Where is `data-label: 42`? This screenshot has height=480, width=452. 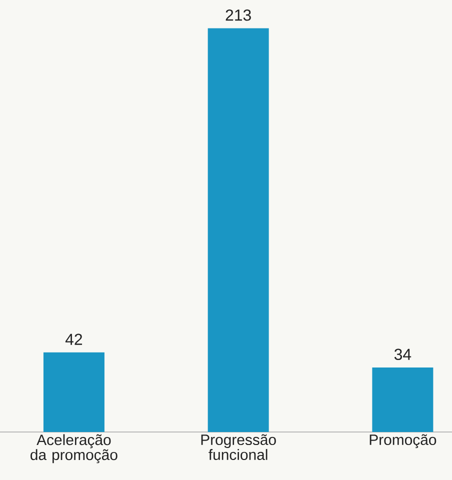
data-label: 42 is located at coordinates (73, 339).